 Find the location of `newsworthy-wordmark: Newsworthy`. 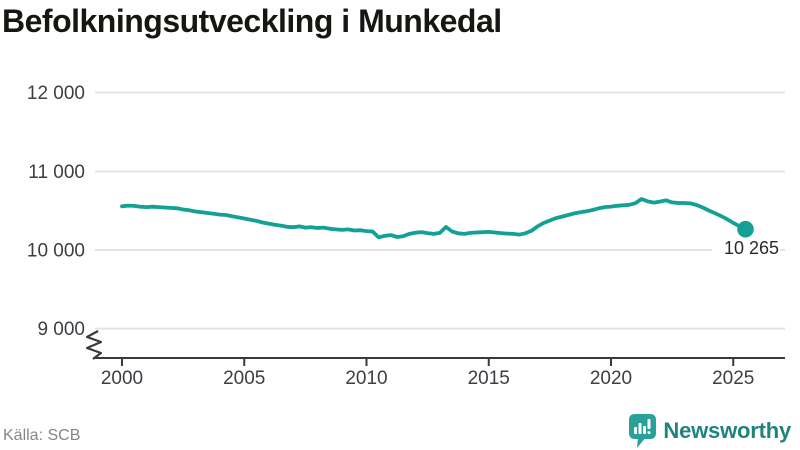

newsworthy-wordmark: Newsworthy is located at coordinates (727, 430).